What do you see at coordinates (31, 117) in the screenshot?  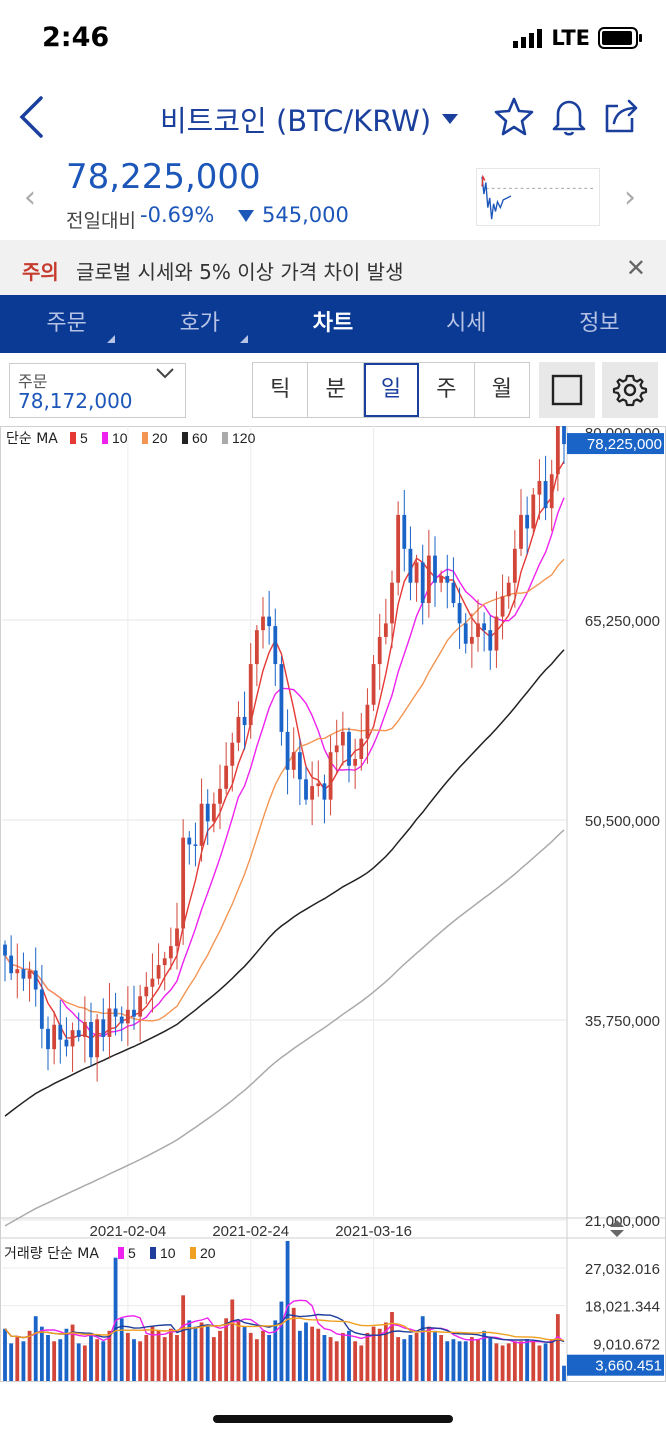 I see `back-icon` at bounding box center [31, 117].